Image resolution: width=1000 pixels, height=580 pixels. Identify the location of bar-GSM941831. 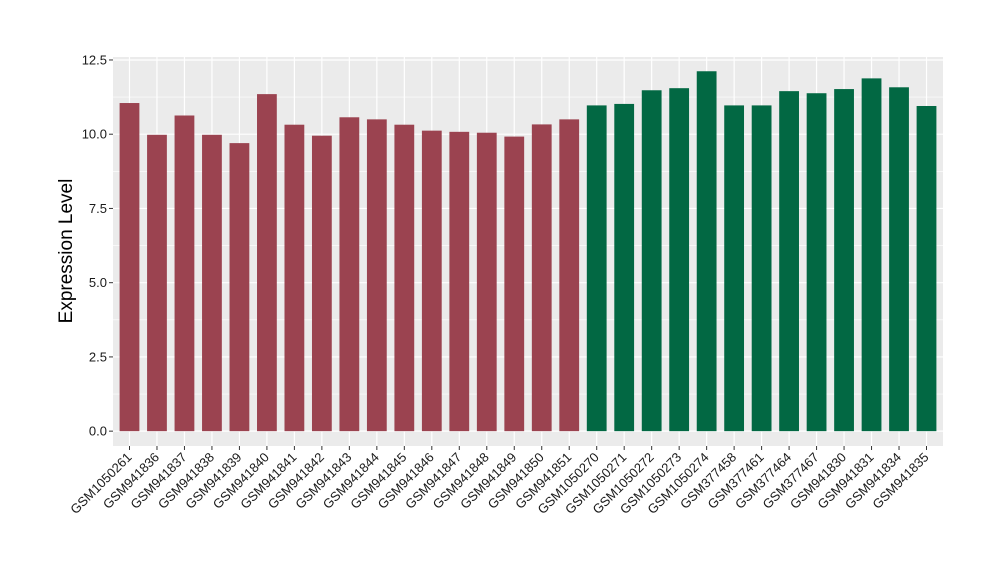
(871, 255).